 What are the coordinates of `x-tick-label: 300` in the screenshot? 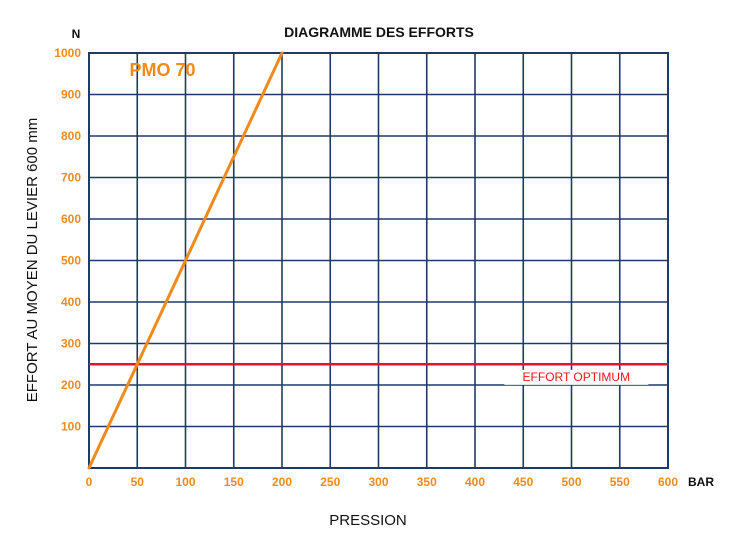 It's located at (378, 482).